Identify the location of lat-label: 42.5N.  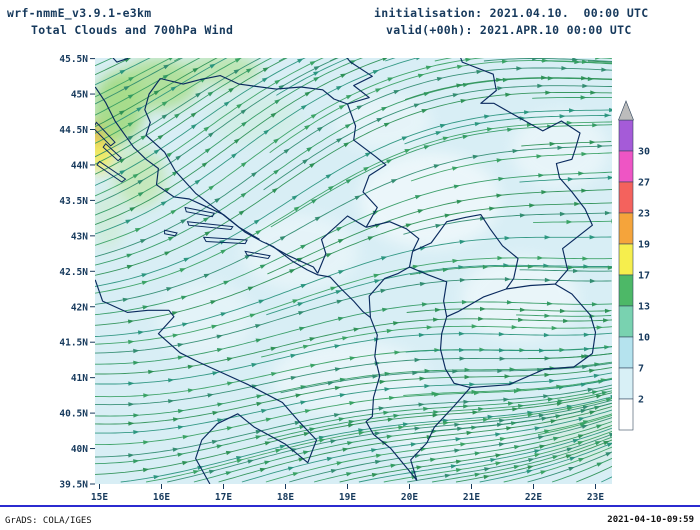
(73, 272).